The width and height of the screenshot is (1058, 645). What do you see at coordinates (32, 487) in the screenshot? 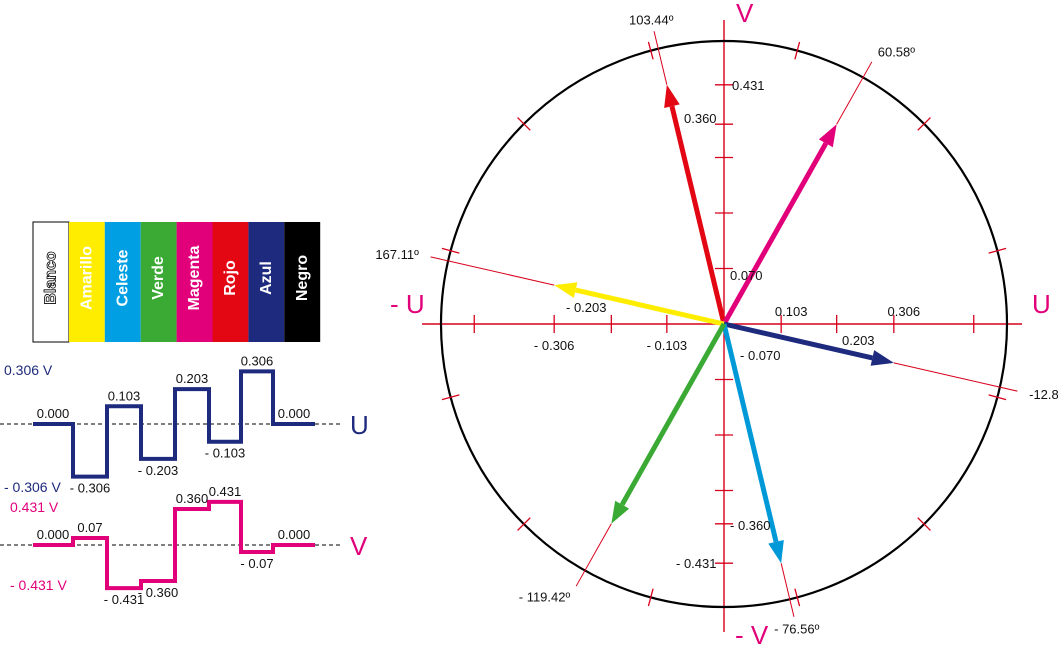
I see `bottom-level-label: - 0.306 V` at bounding box center [32, 487].